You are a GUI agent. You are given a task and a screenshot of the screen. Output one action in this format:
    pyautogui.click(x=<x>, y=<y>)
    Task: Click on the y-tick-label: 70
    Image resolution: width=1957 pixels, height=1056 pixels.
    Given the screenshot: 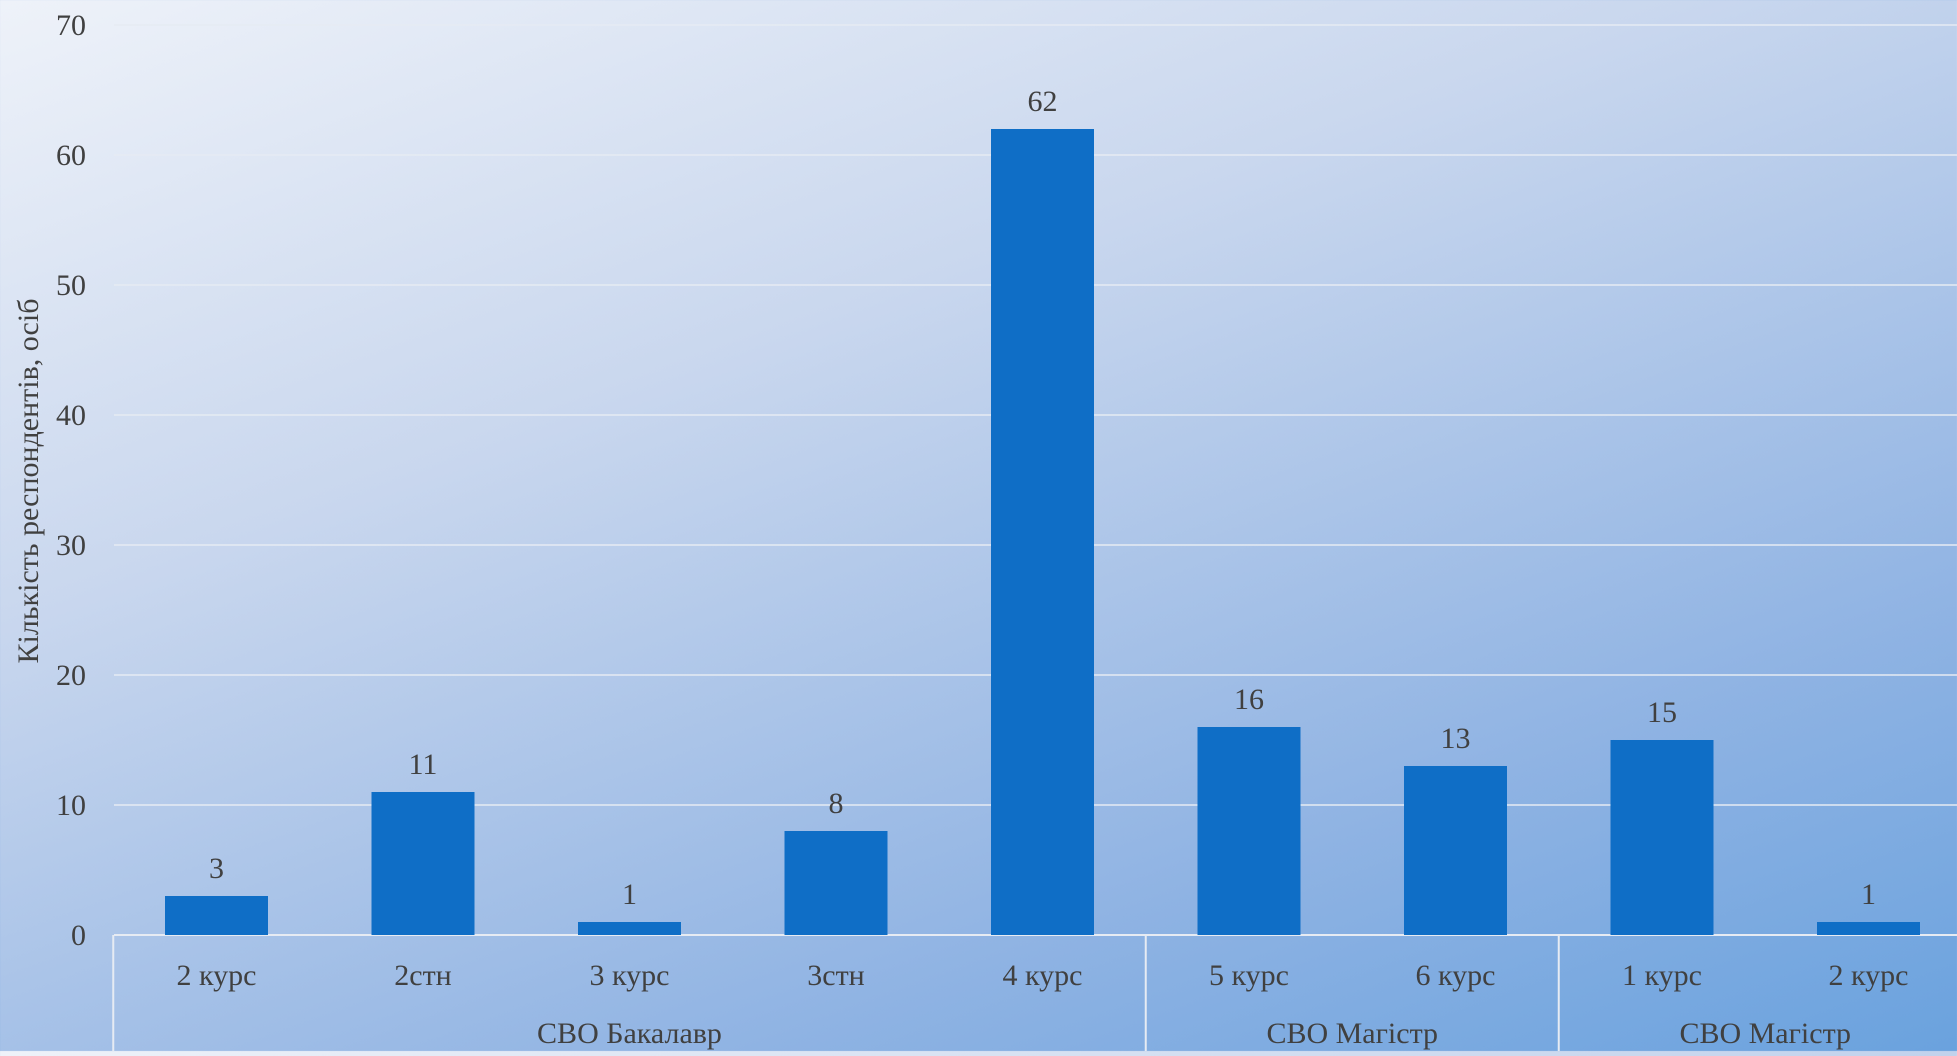 What is the action you would take?
    pyautogui.click(x=71, y=25)
    